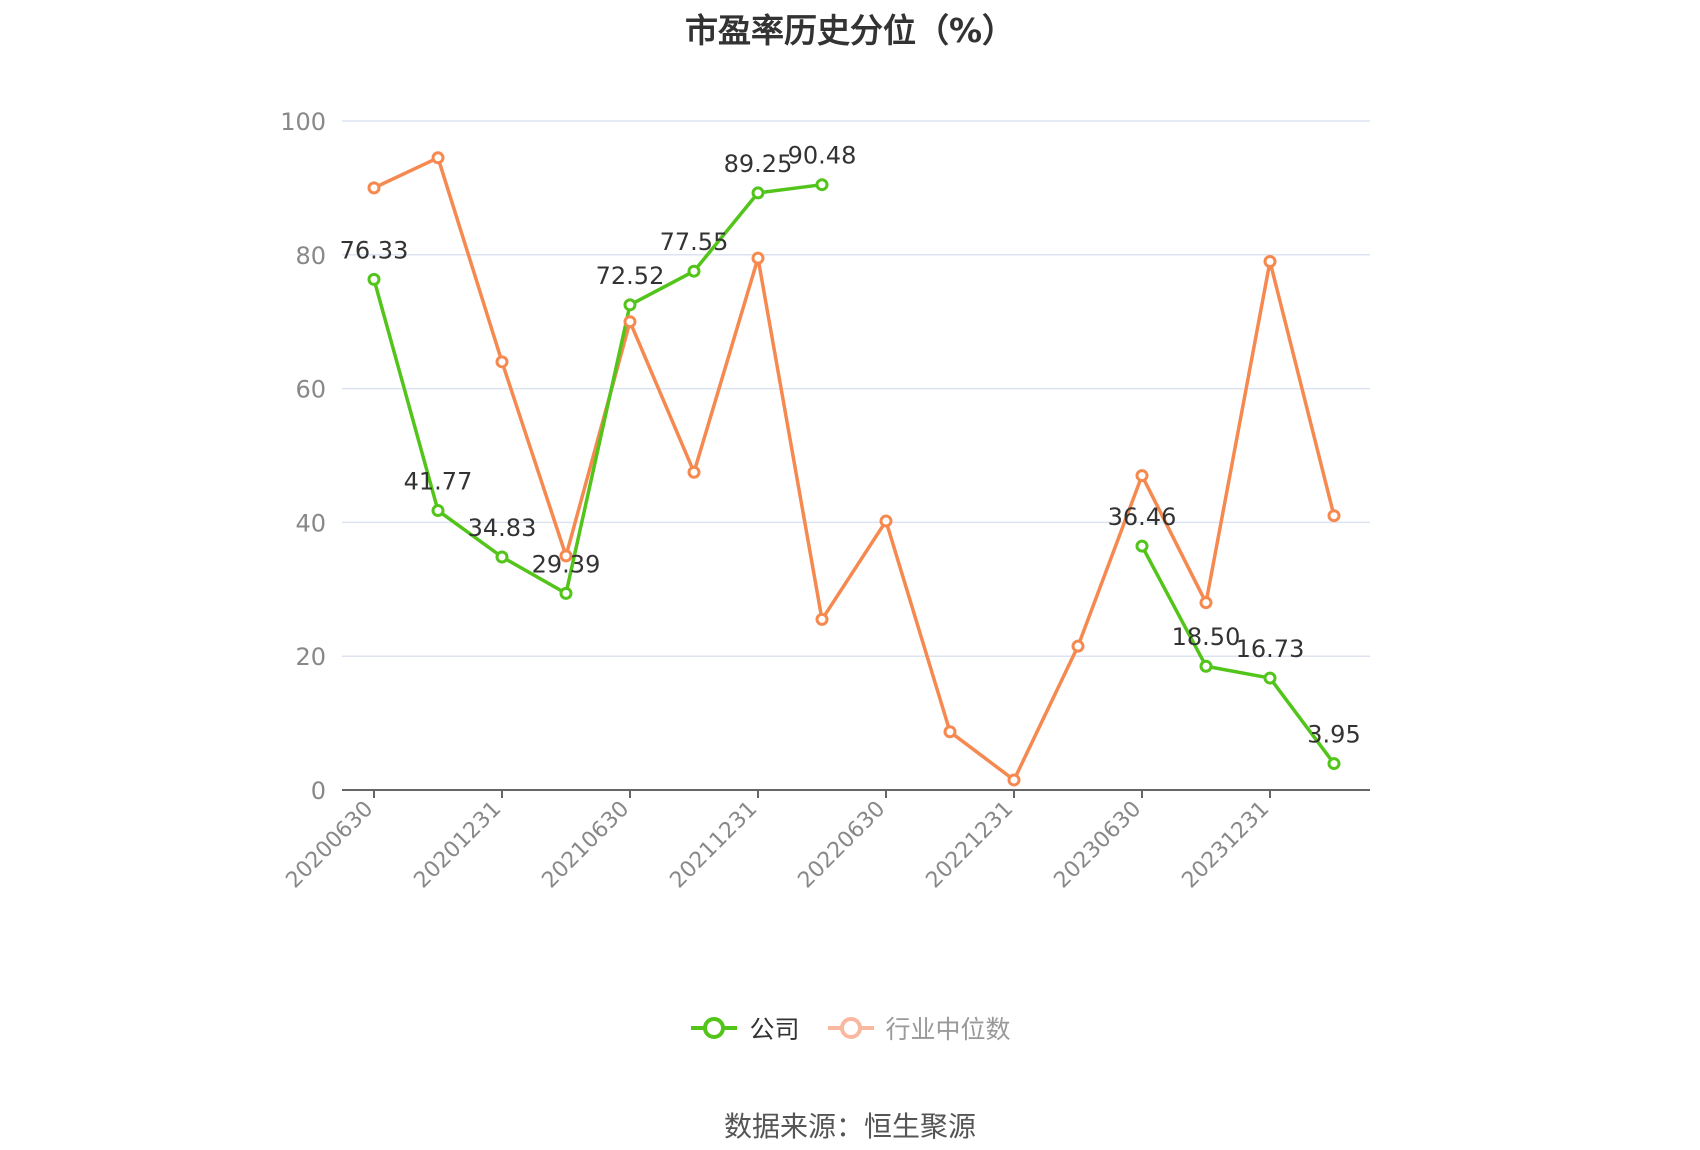 The image size is (1700, 1150). I want to click on y-tick-label: 60, so click(310, 390).